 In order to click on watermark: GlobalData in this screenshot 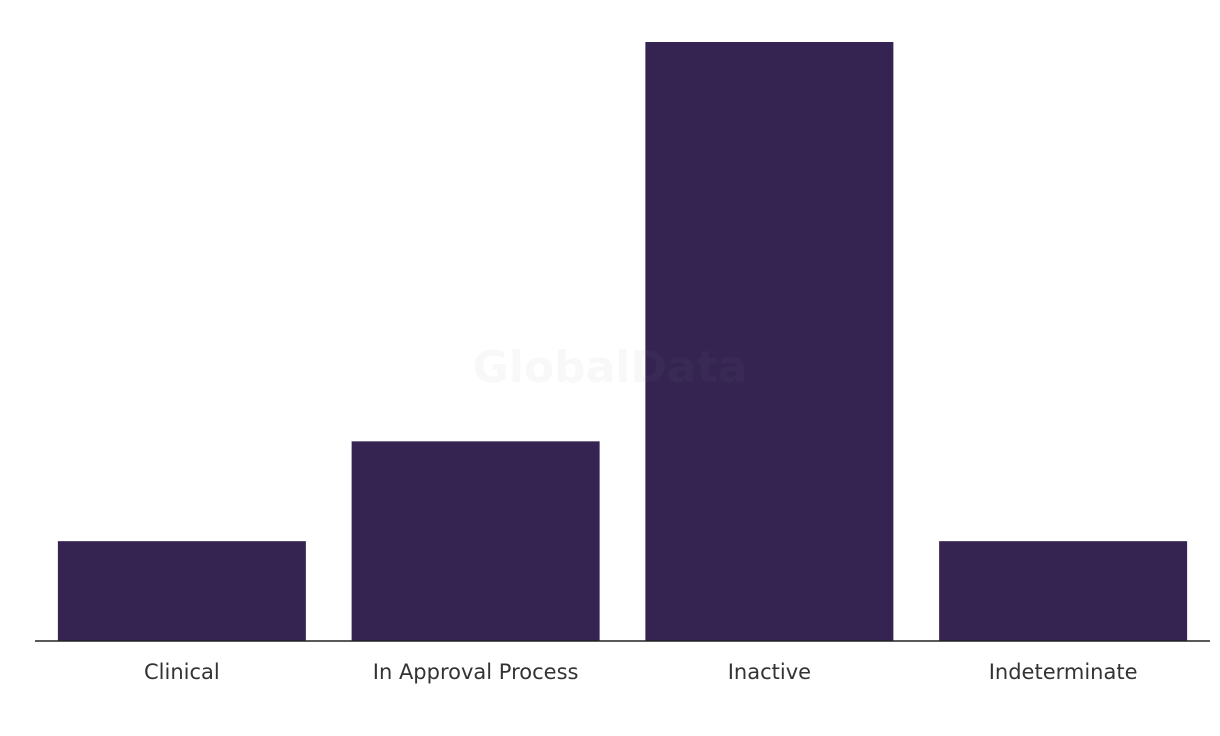, I will do `click(610, 367)`.